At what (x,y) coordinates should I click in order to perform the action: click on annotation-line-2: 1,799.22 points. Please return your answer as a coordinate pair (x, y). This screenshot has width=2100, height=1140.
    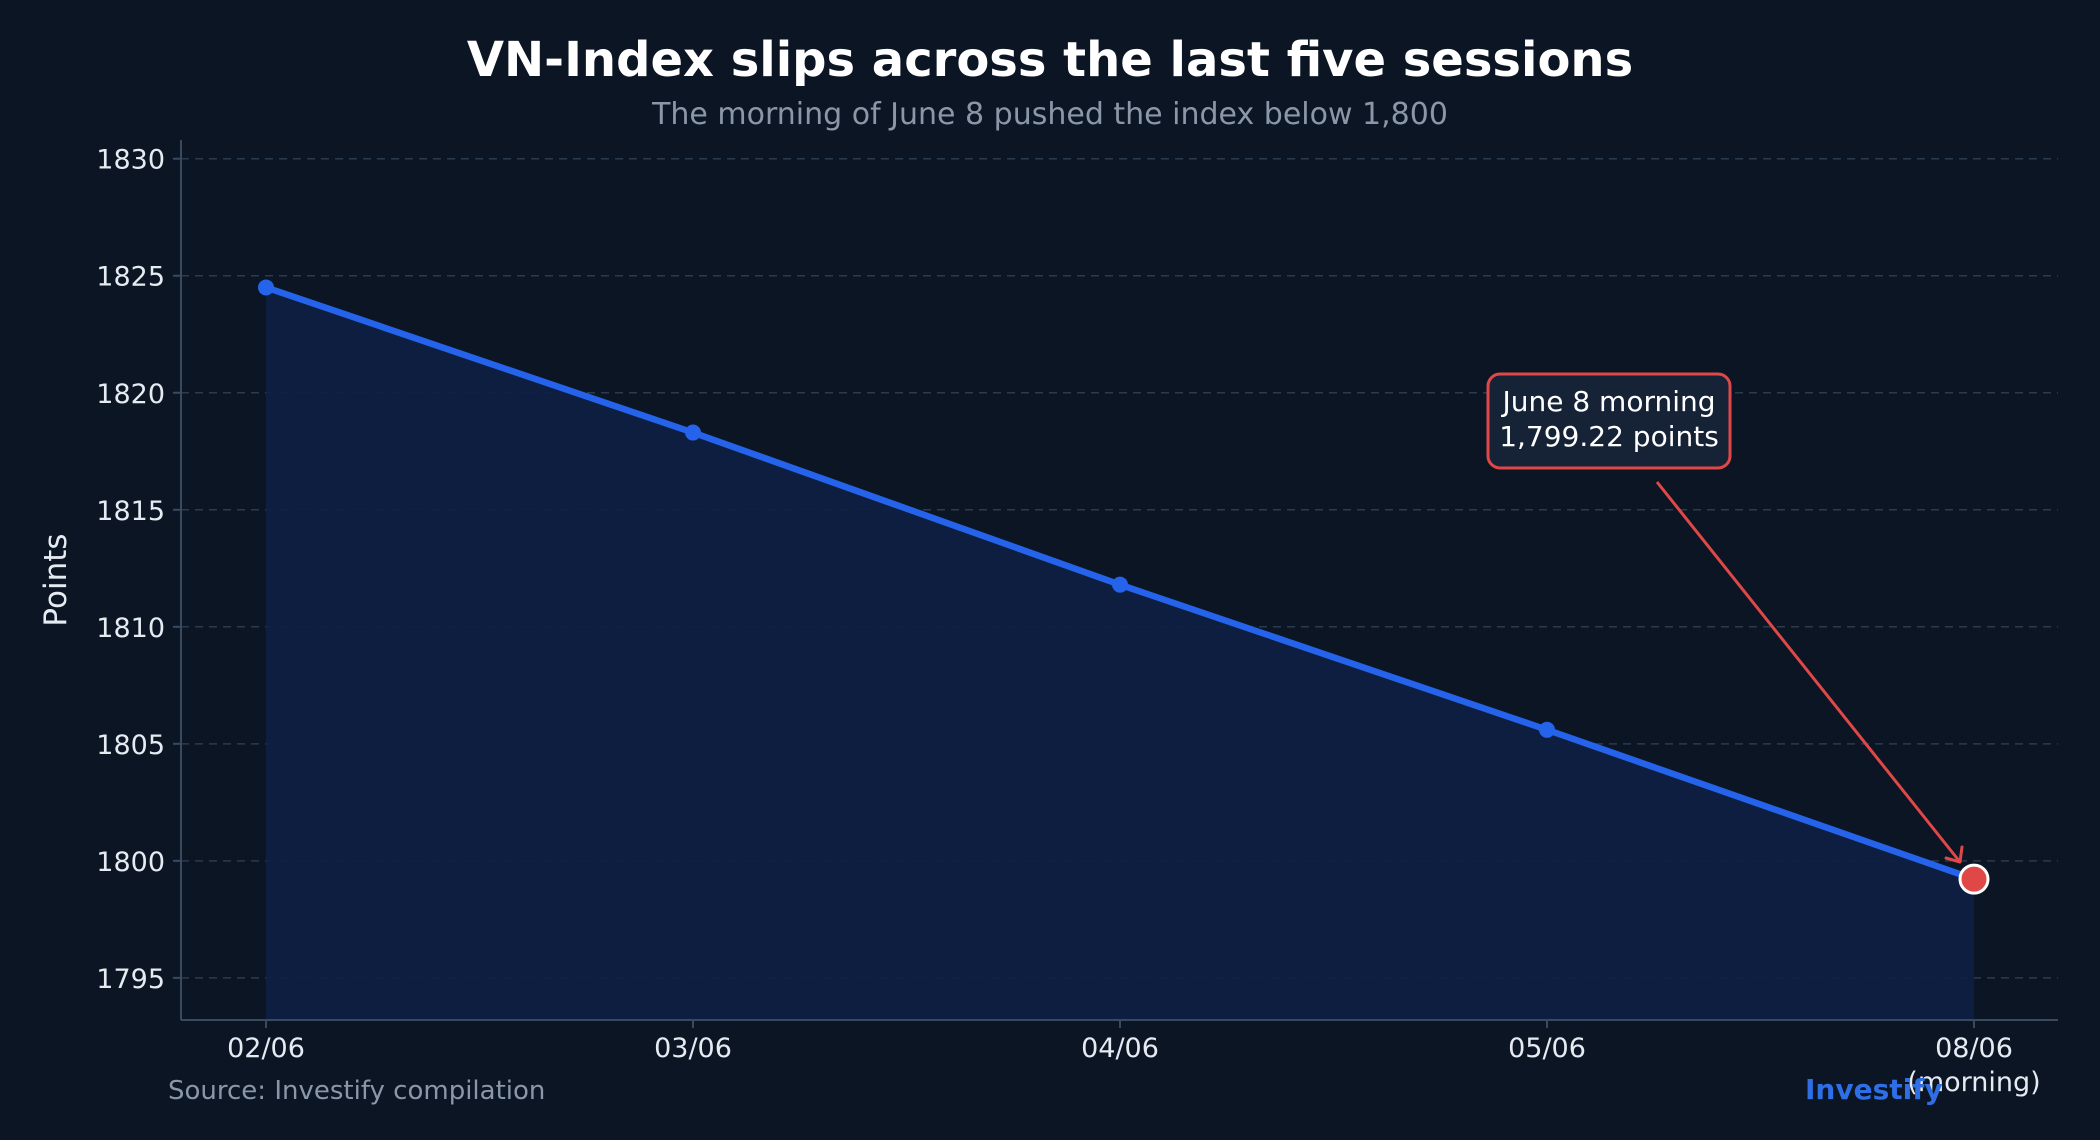
    Looking at the image, I should click on (1609, 436).